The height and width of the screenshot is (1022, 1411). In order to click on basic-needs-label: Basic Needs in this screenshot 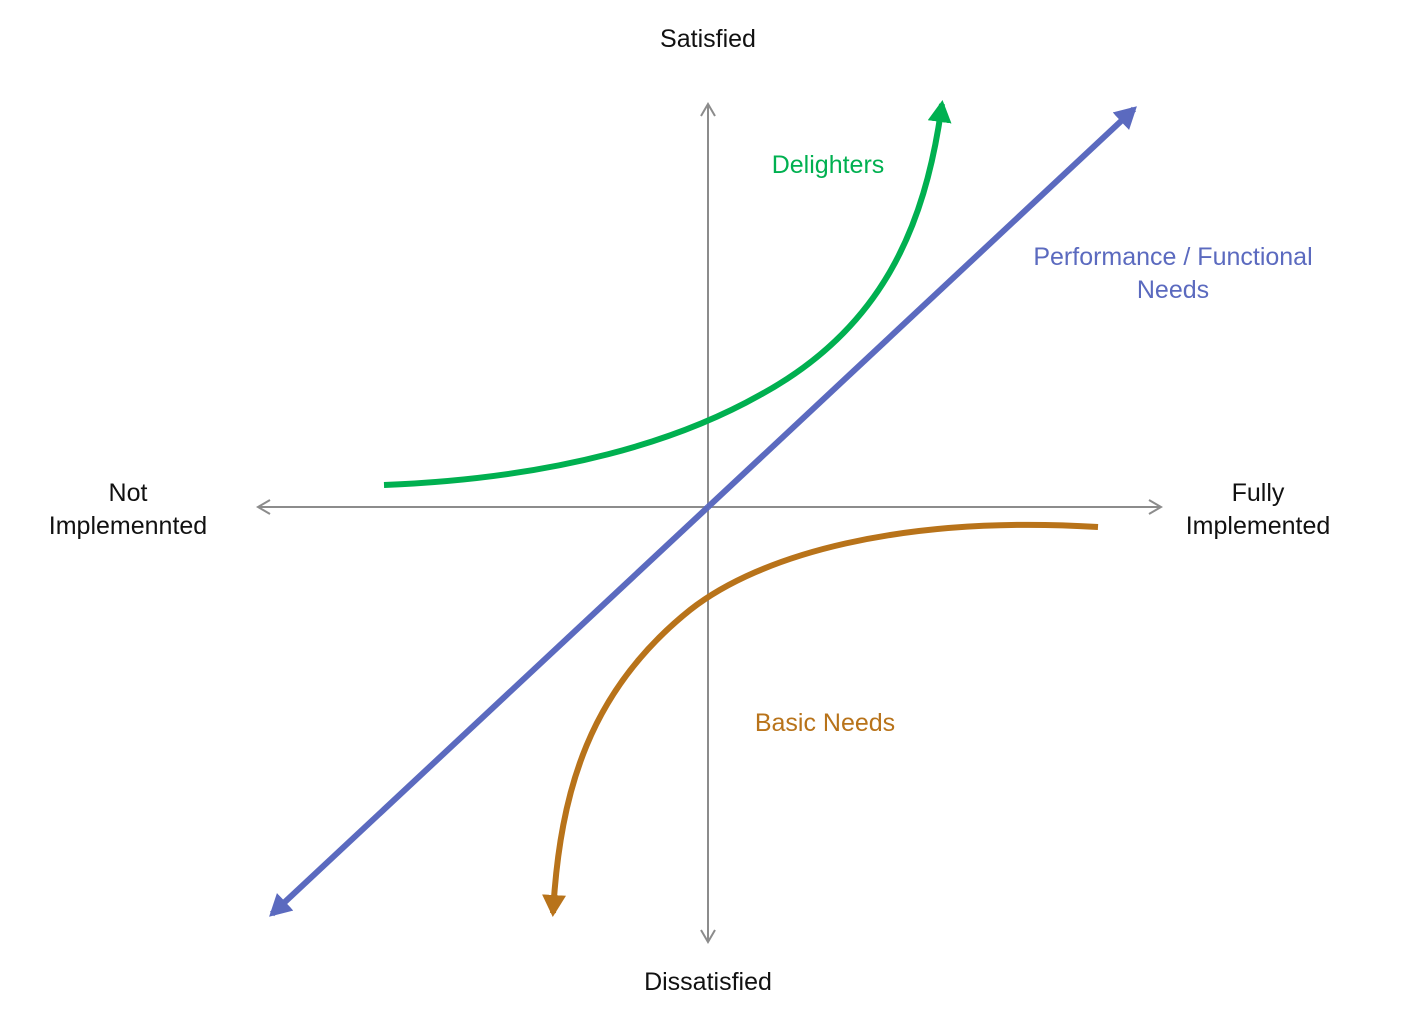, I will do `click(825, 723)`.